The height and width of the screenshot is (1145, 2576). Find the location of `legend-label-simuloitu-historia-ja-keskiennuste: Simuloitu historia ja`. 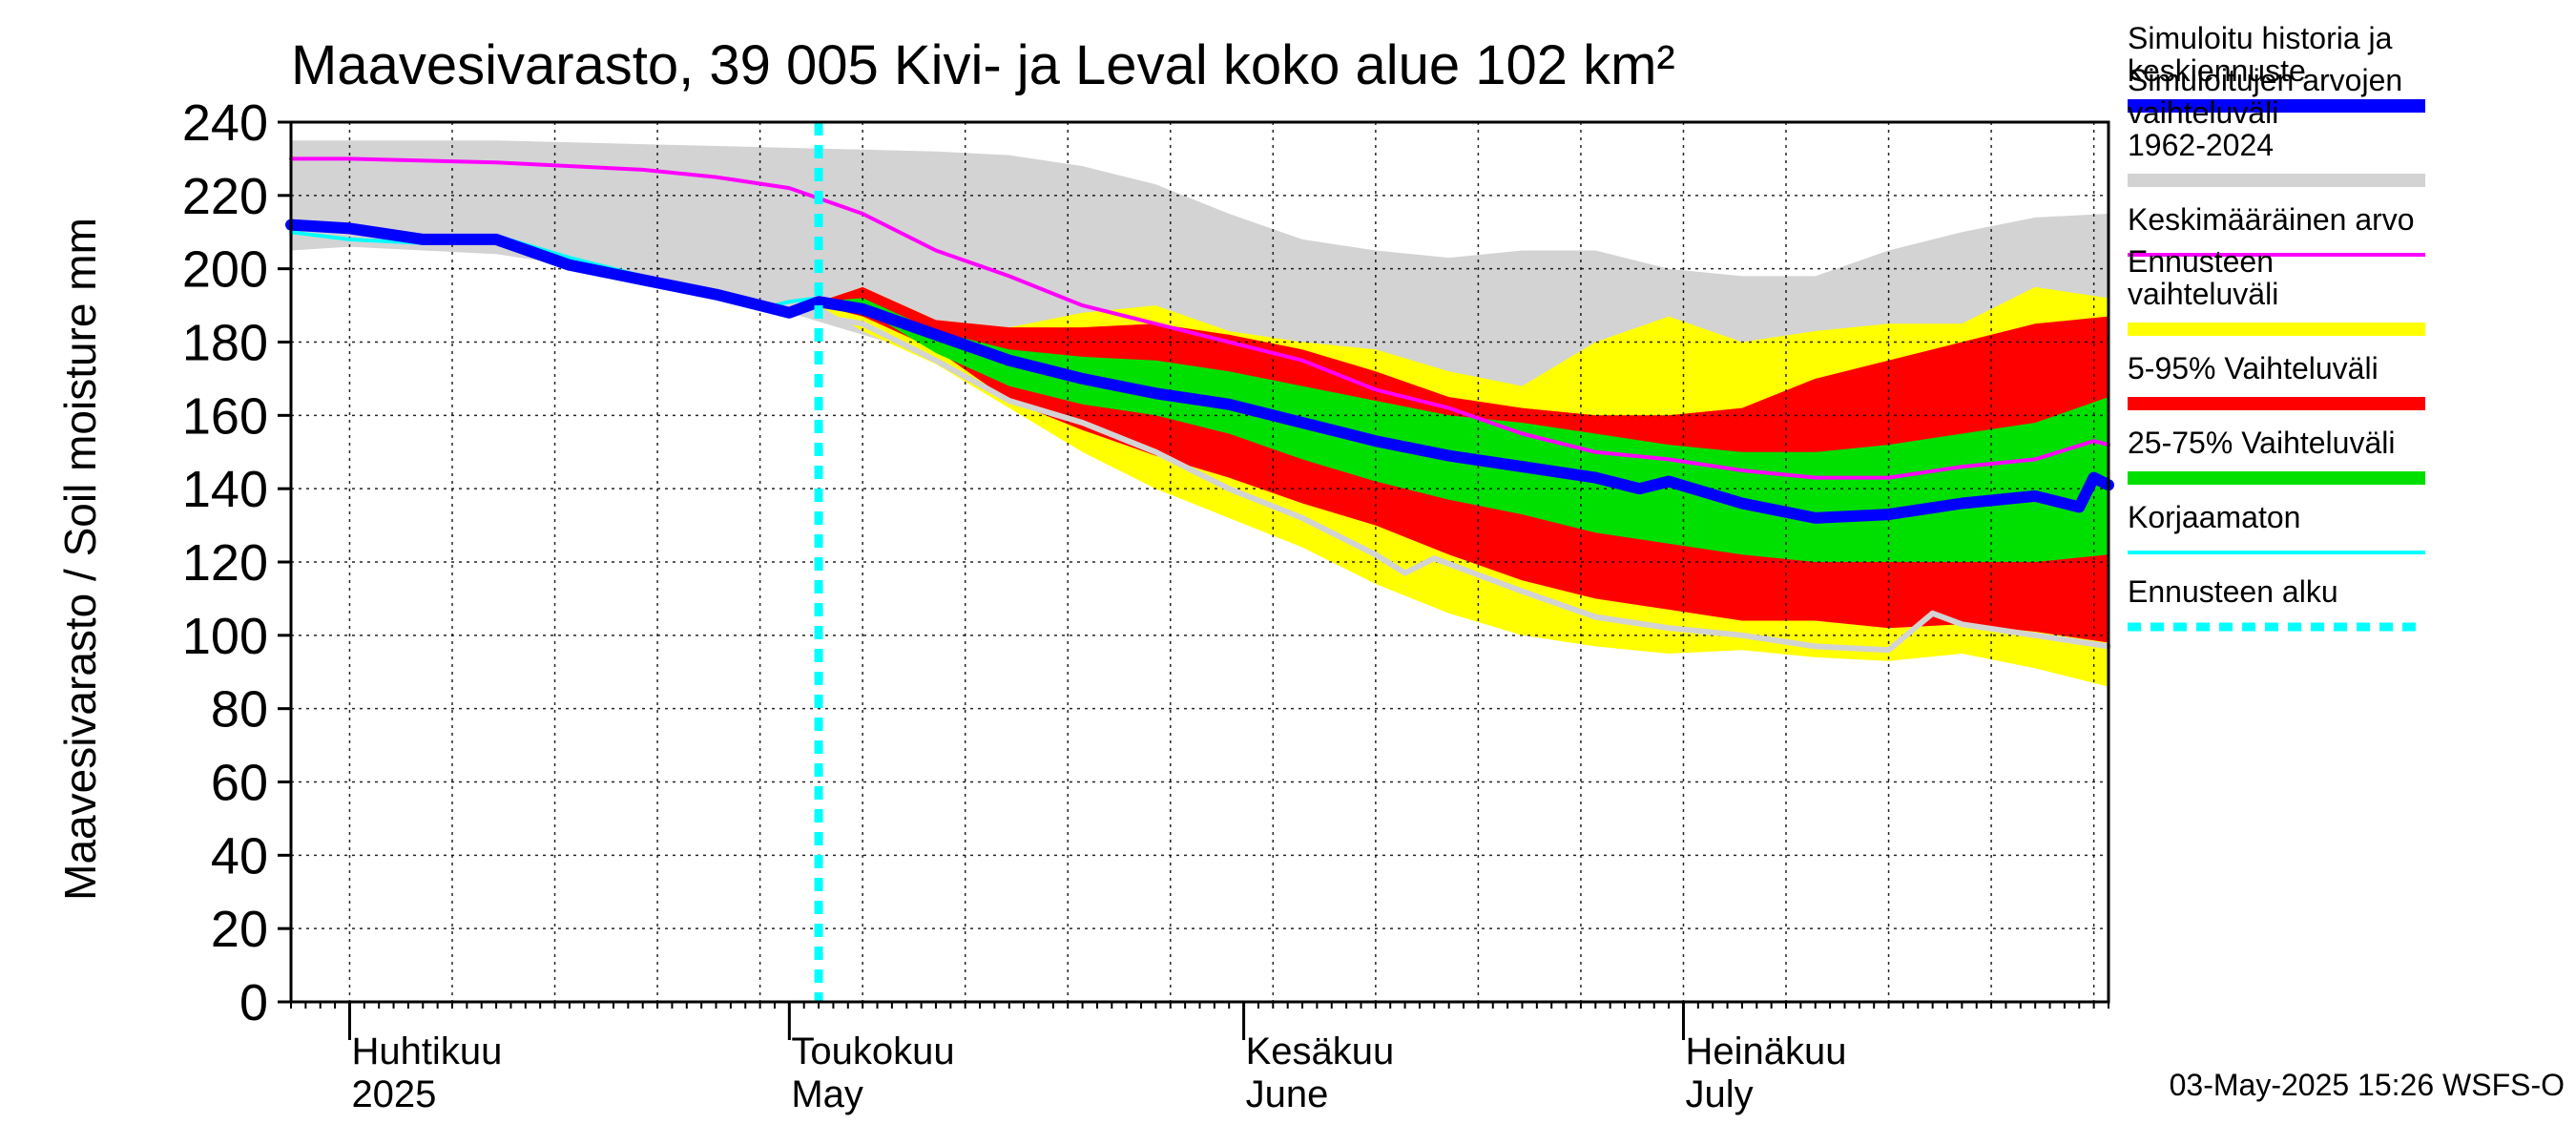

legend-label-simuloitu-historia-ja-keskiennuste: Simuloitu historia ja is located at coordinates (2260, 38).